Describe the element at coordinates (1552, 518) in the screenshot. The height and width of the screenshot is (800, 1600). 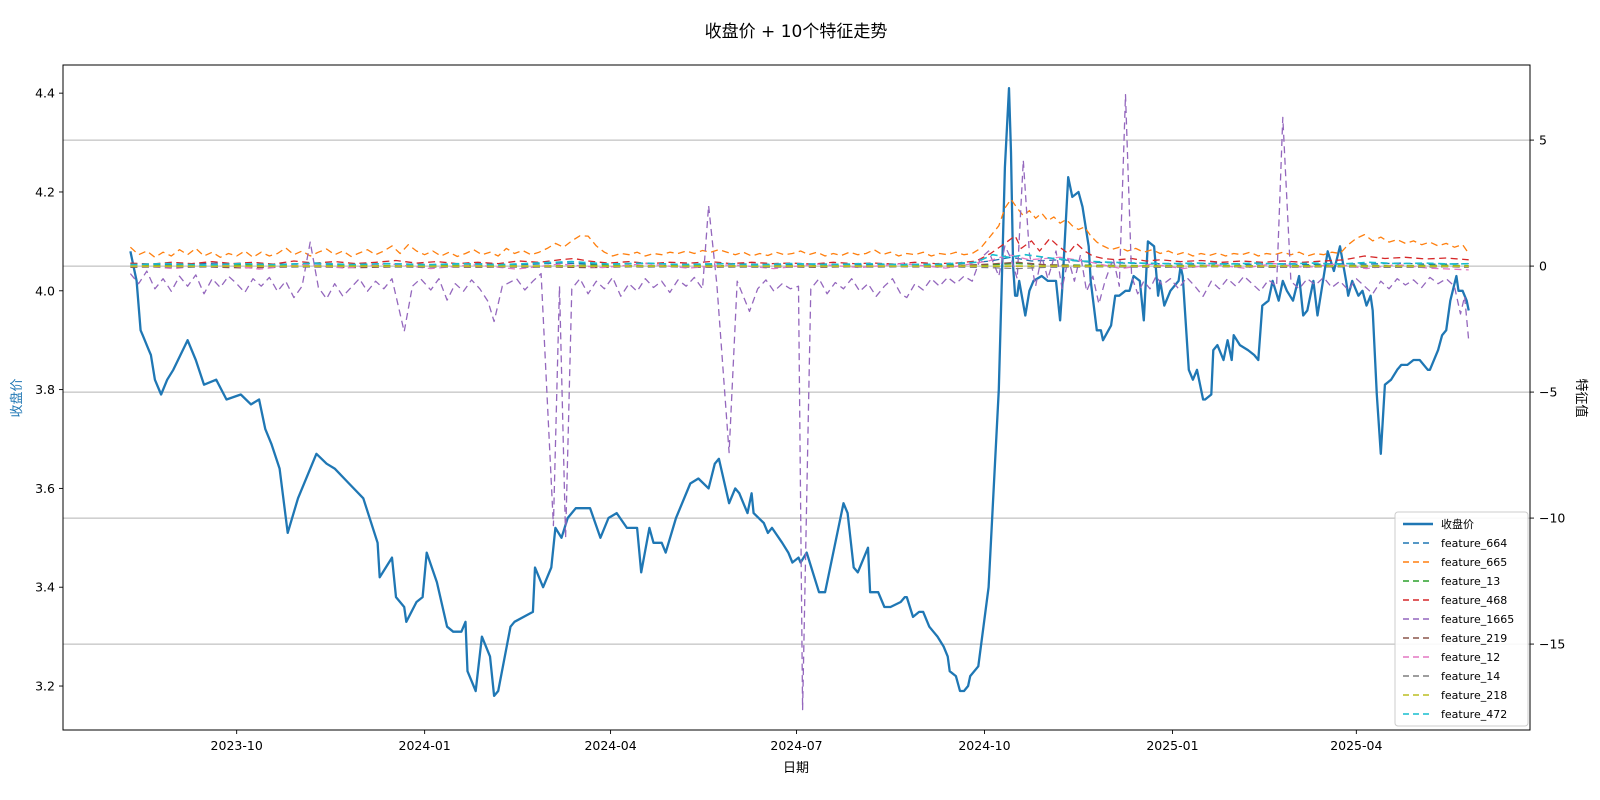
I see `right-tick-label: −10` at that location.